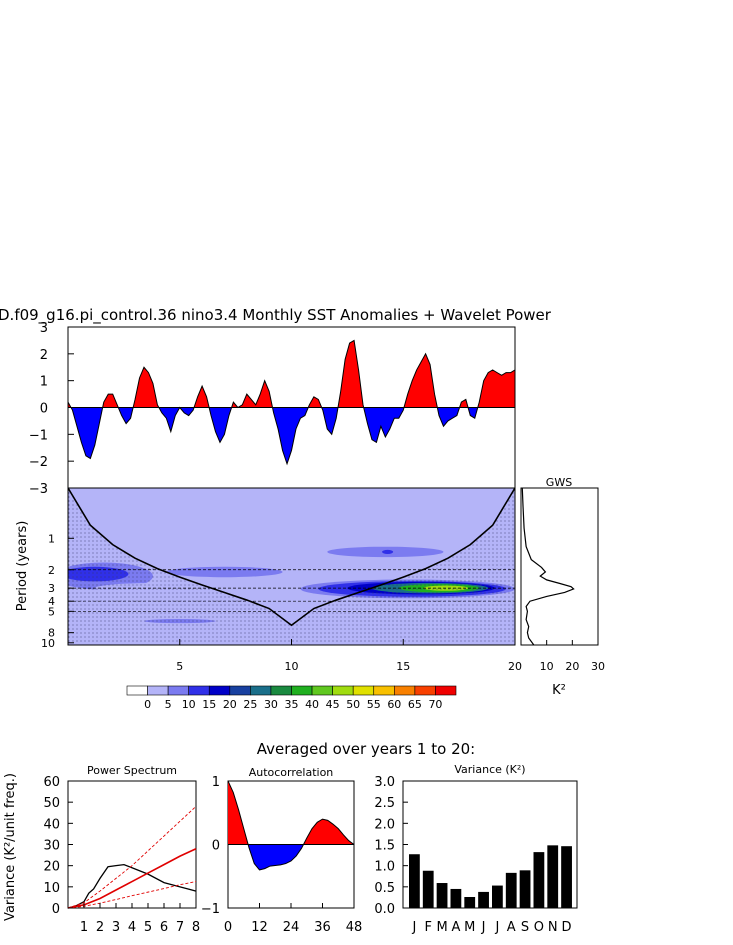 The width and height of the screenshot is (733, 945). I want to click on variance-x-tick-label: D, so click(567, 927).